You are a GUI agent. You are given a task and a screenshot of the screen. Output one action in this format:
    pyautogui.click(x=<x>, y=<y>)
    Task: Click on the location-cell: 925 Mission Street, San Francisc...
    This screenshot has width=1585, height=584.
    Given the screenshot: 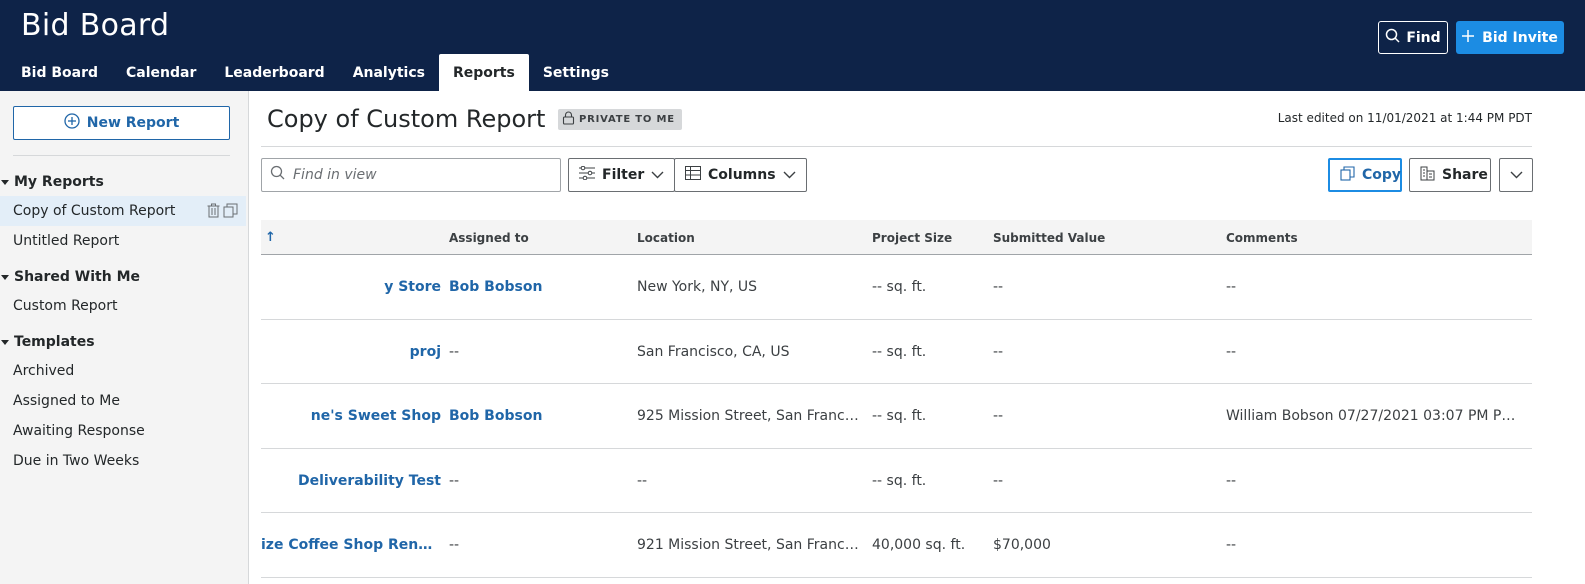 What is the action you would take?
    pyautogui.click(x=749, y=416)
    